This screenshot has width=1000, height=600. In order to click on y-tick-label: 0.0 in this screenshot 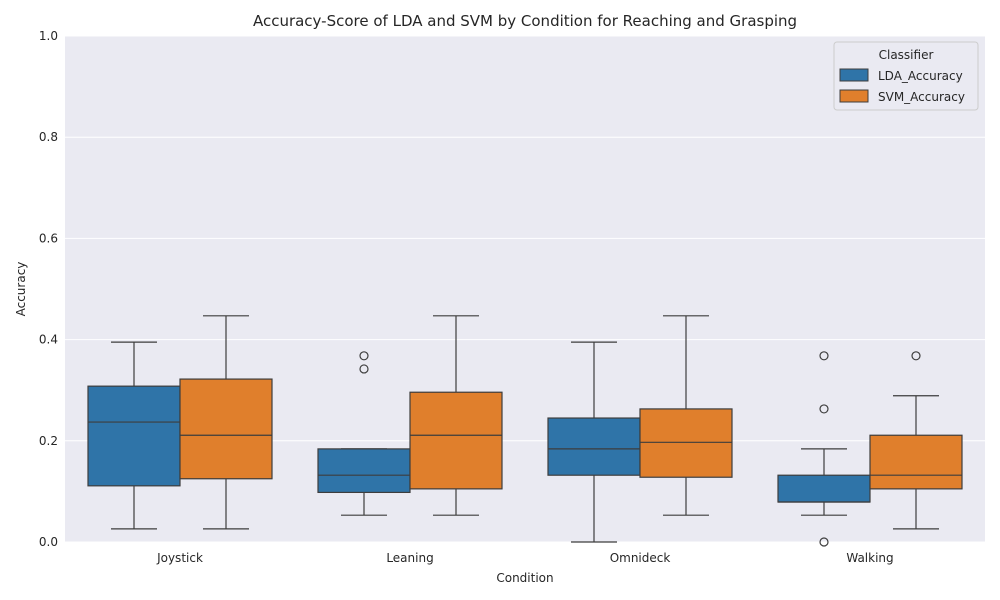, I will do `click(48, 542)`.